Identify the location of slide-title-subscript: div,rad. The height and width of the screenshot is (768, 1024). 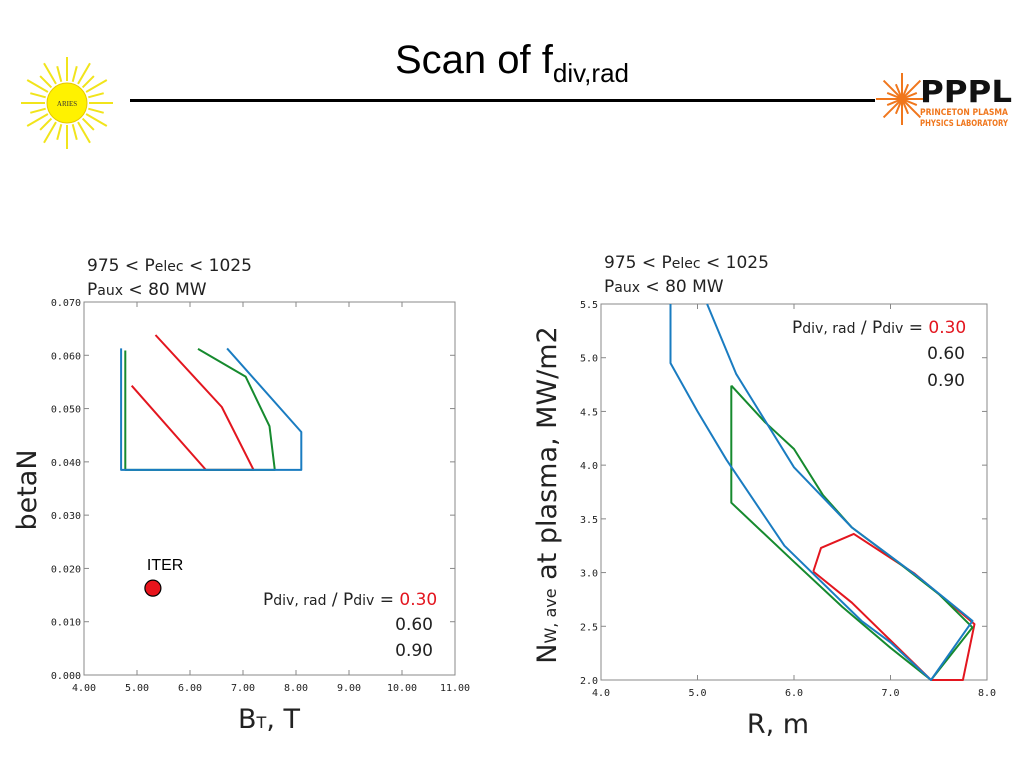
(590, 73).